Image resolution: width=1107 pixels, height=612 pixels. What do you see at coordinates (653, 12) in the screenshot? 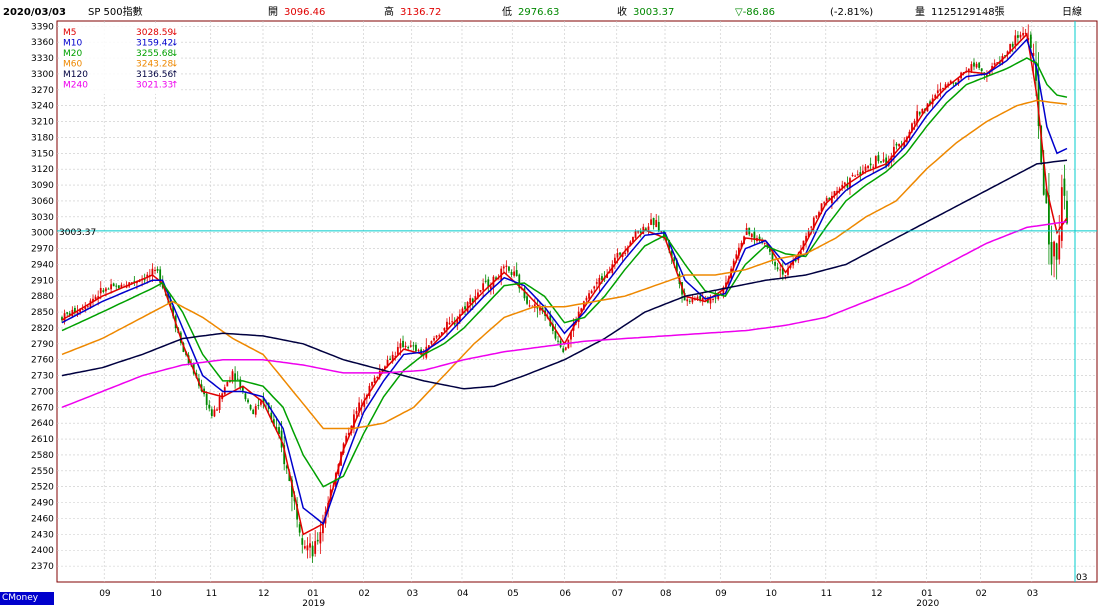
I see `header-close-value: 3003.37` at bounding box center [653, 12].